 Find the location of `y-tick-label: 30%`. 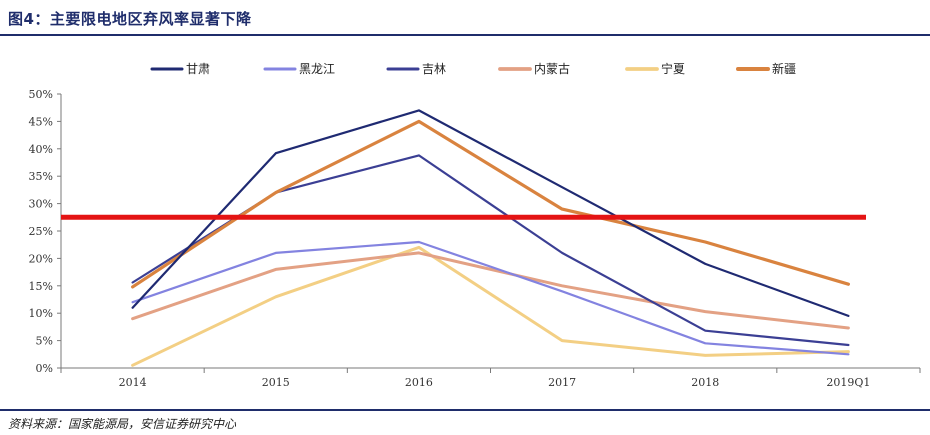

y-tick-label: 30% is located at coordinates (41, 204).